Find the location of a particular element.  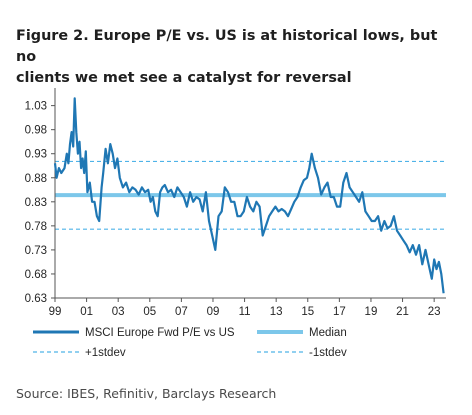

x-tick-label: 19 is located at coordinates (371, 312).